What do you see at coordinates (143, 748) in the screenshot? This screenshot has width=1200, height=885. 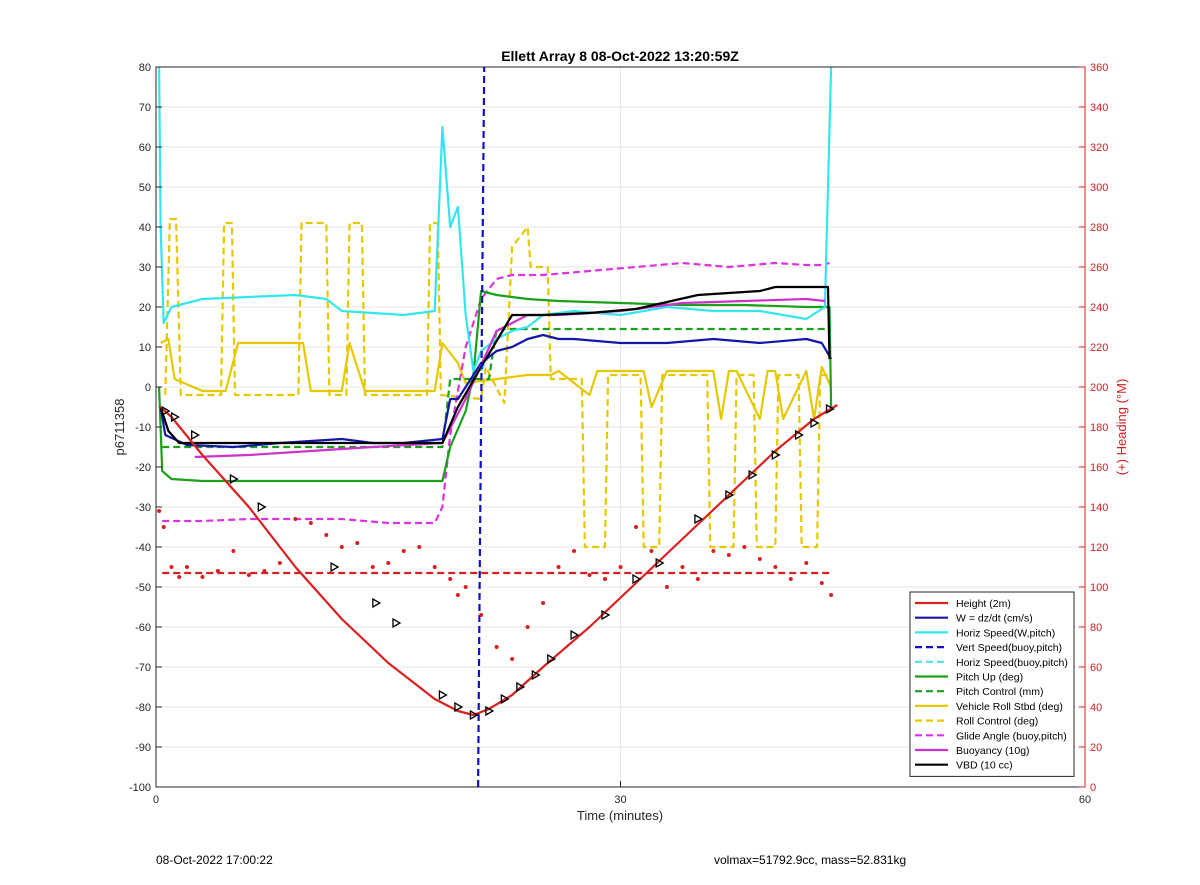 I see `y-tick-label: -90` at bounding box center [143, 748].